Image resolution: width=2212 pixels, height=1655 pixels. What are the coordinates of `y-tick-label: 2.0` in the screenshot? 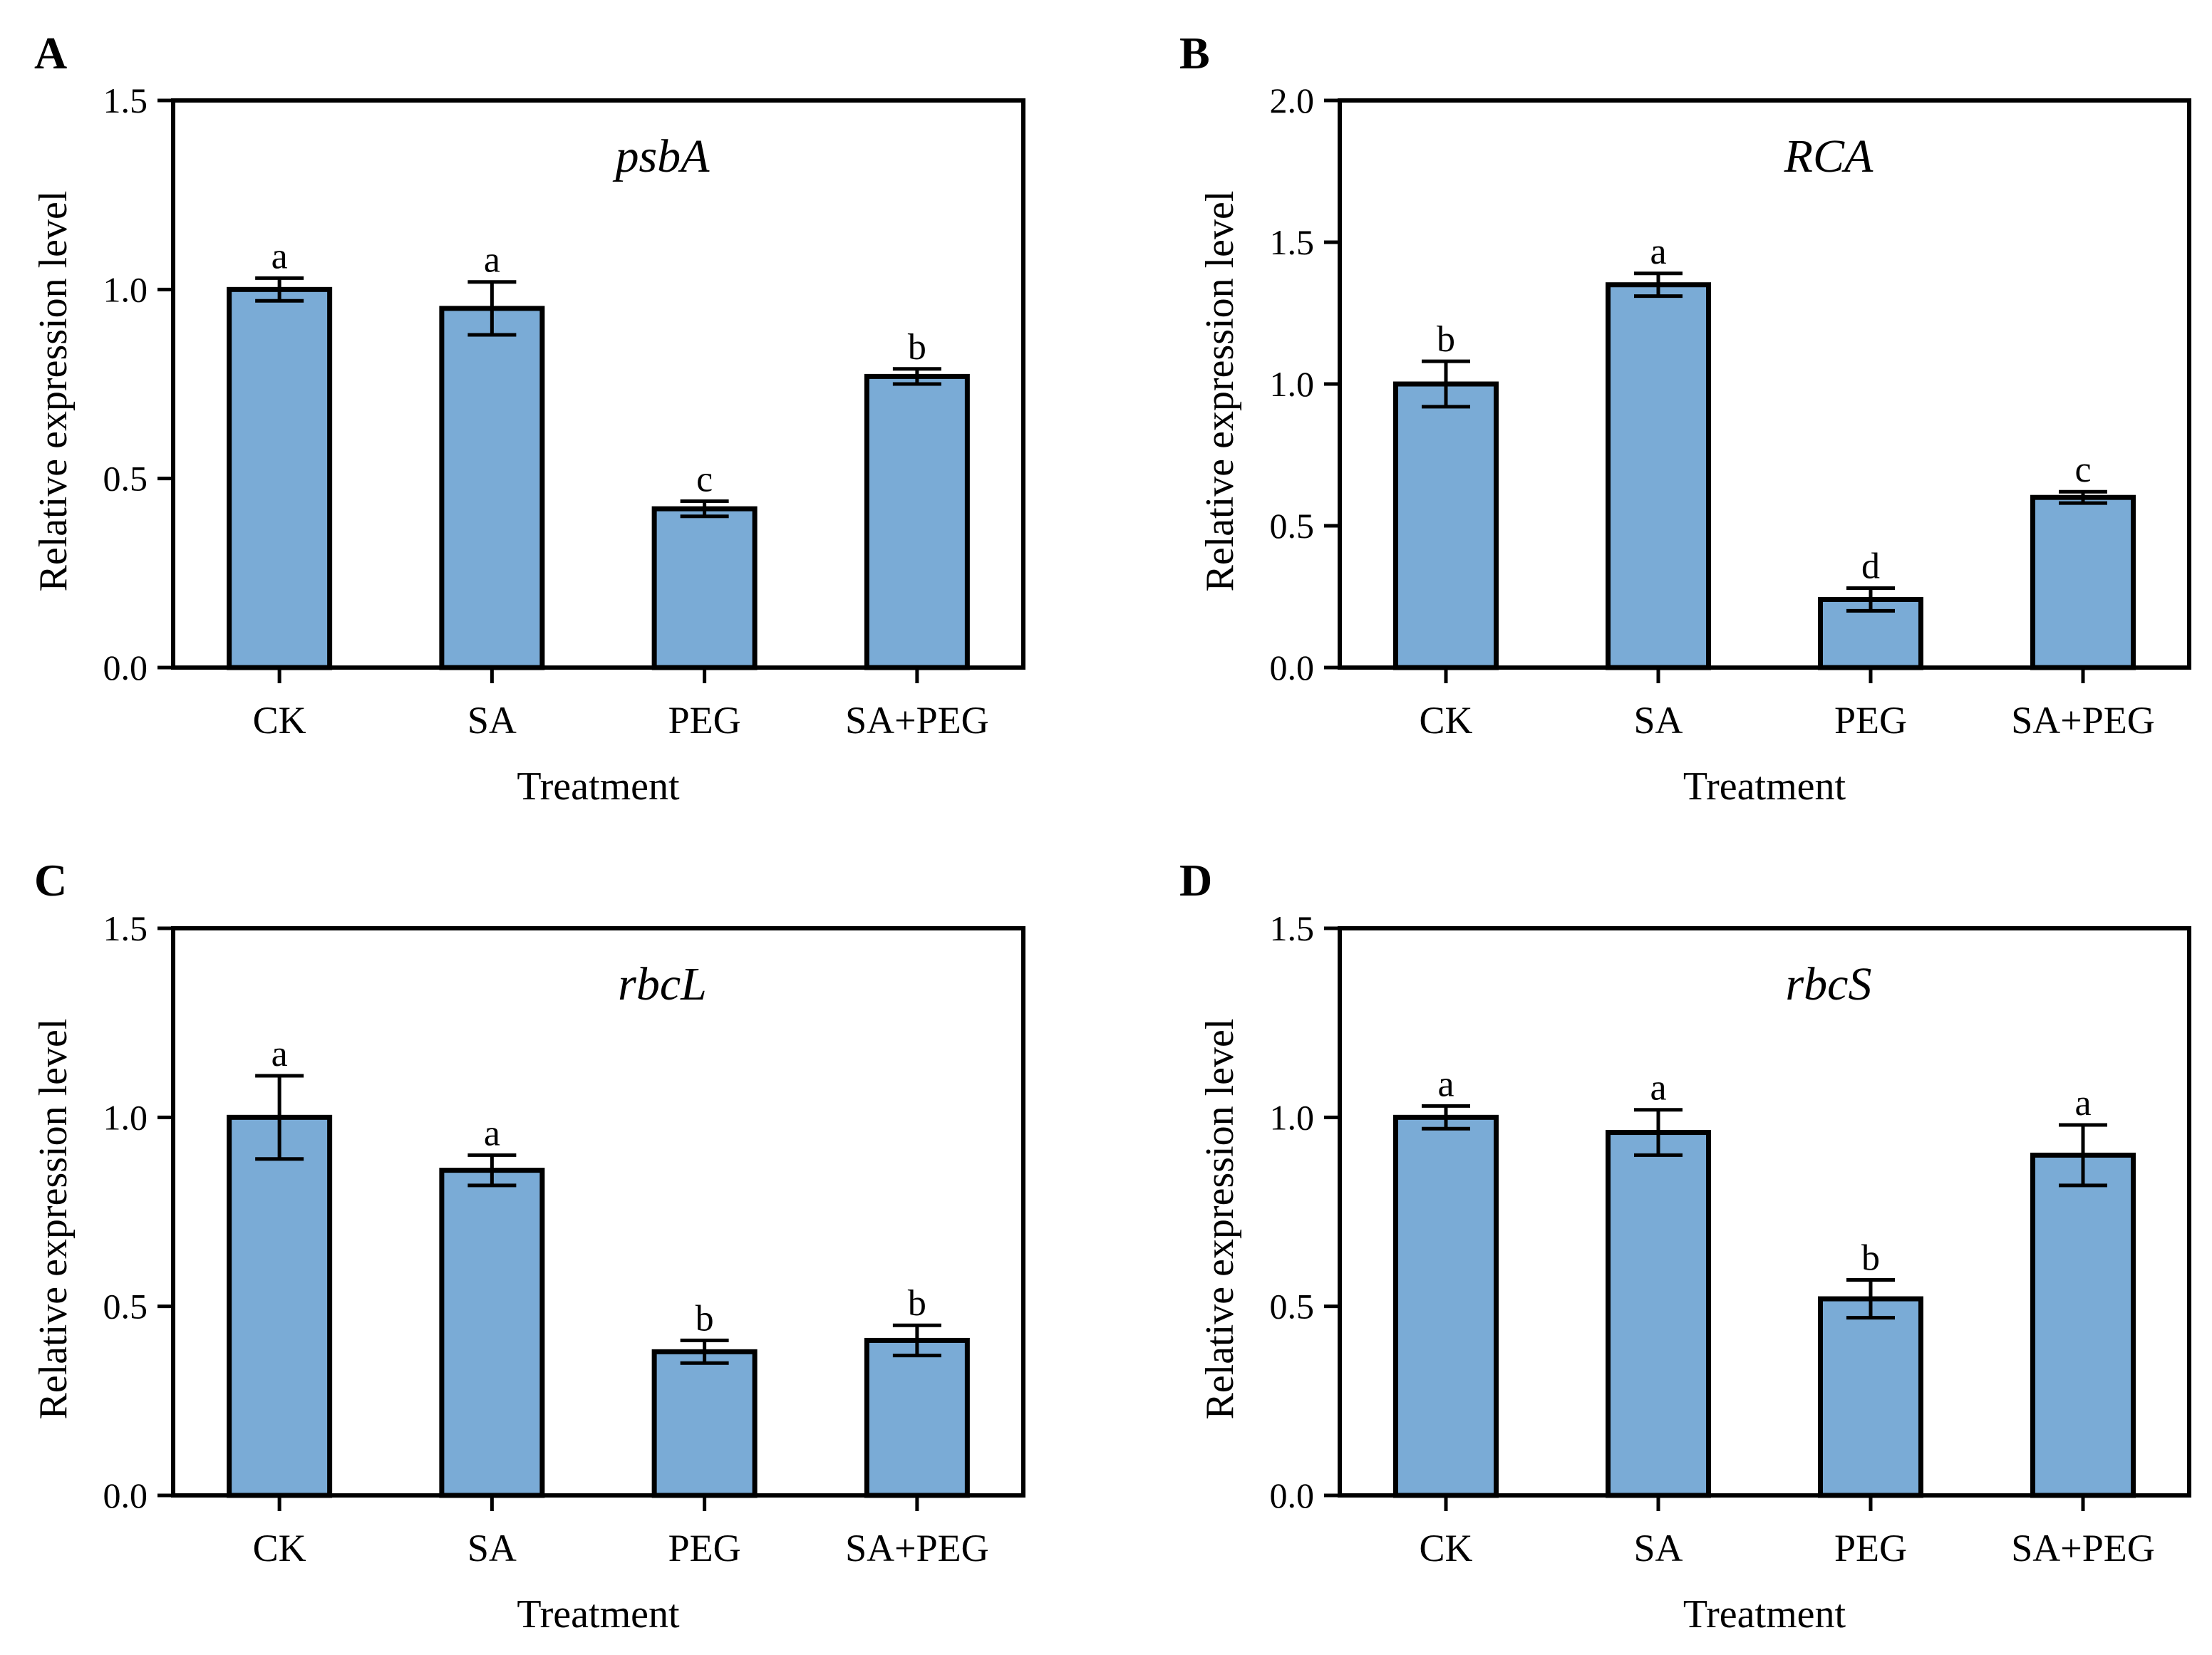 It's located at (1292, 100).